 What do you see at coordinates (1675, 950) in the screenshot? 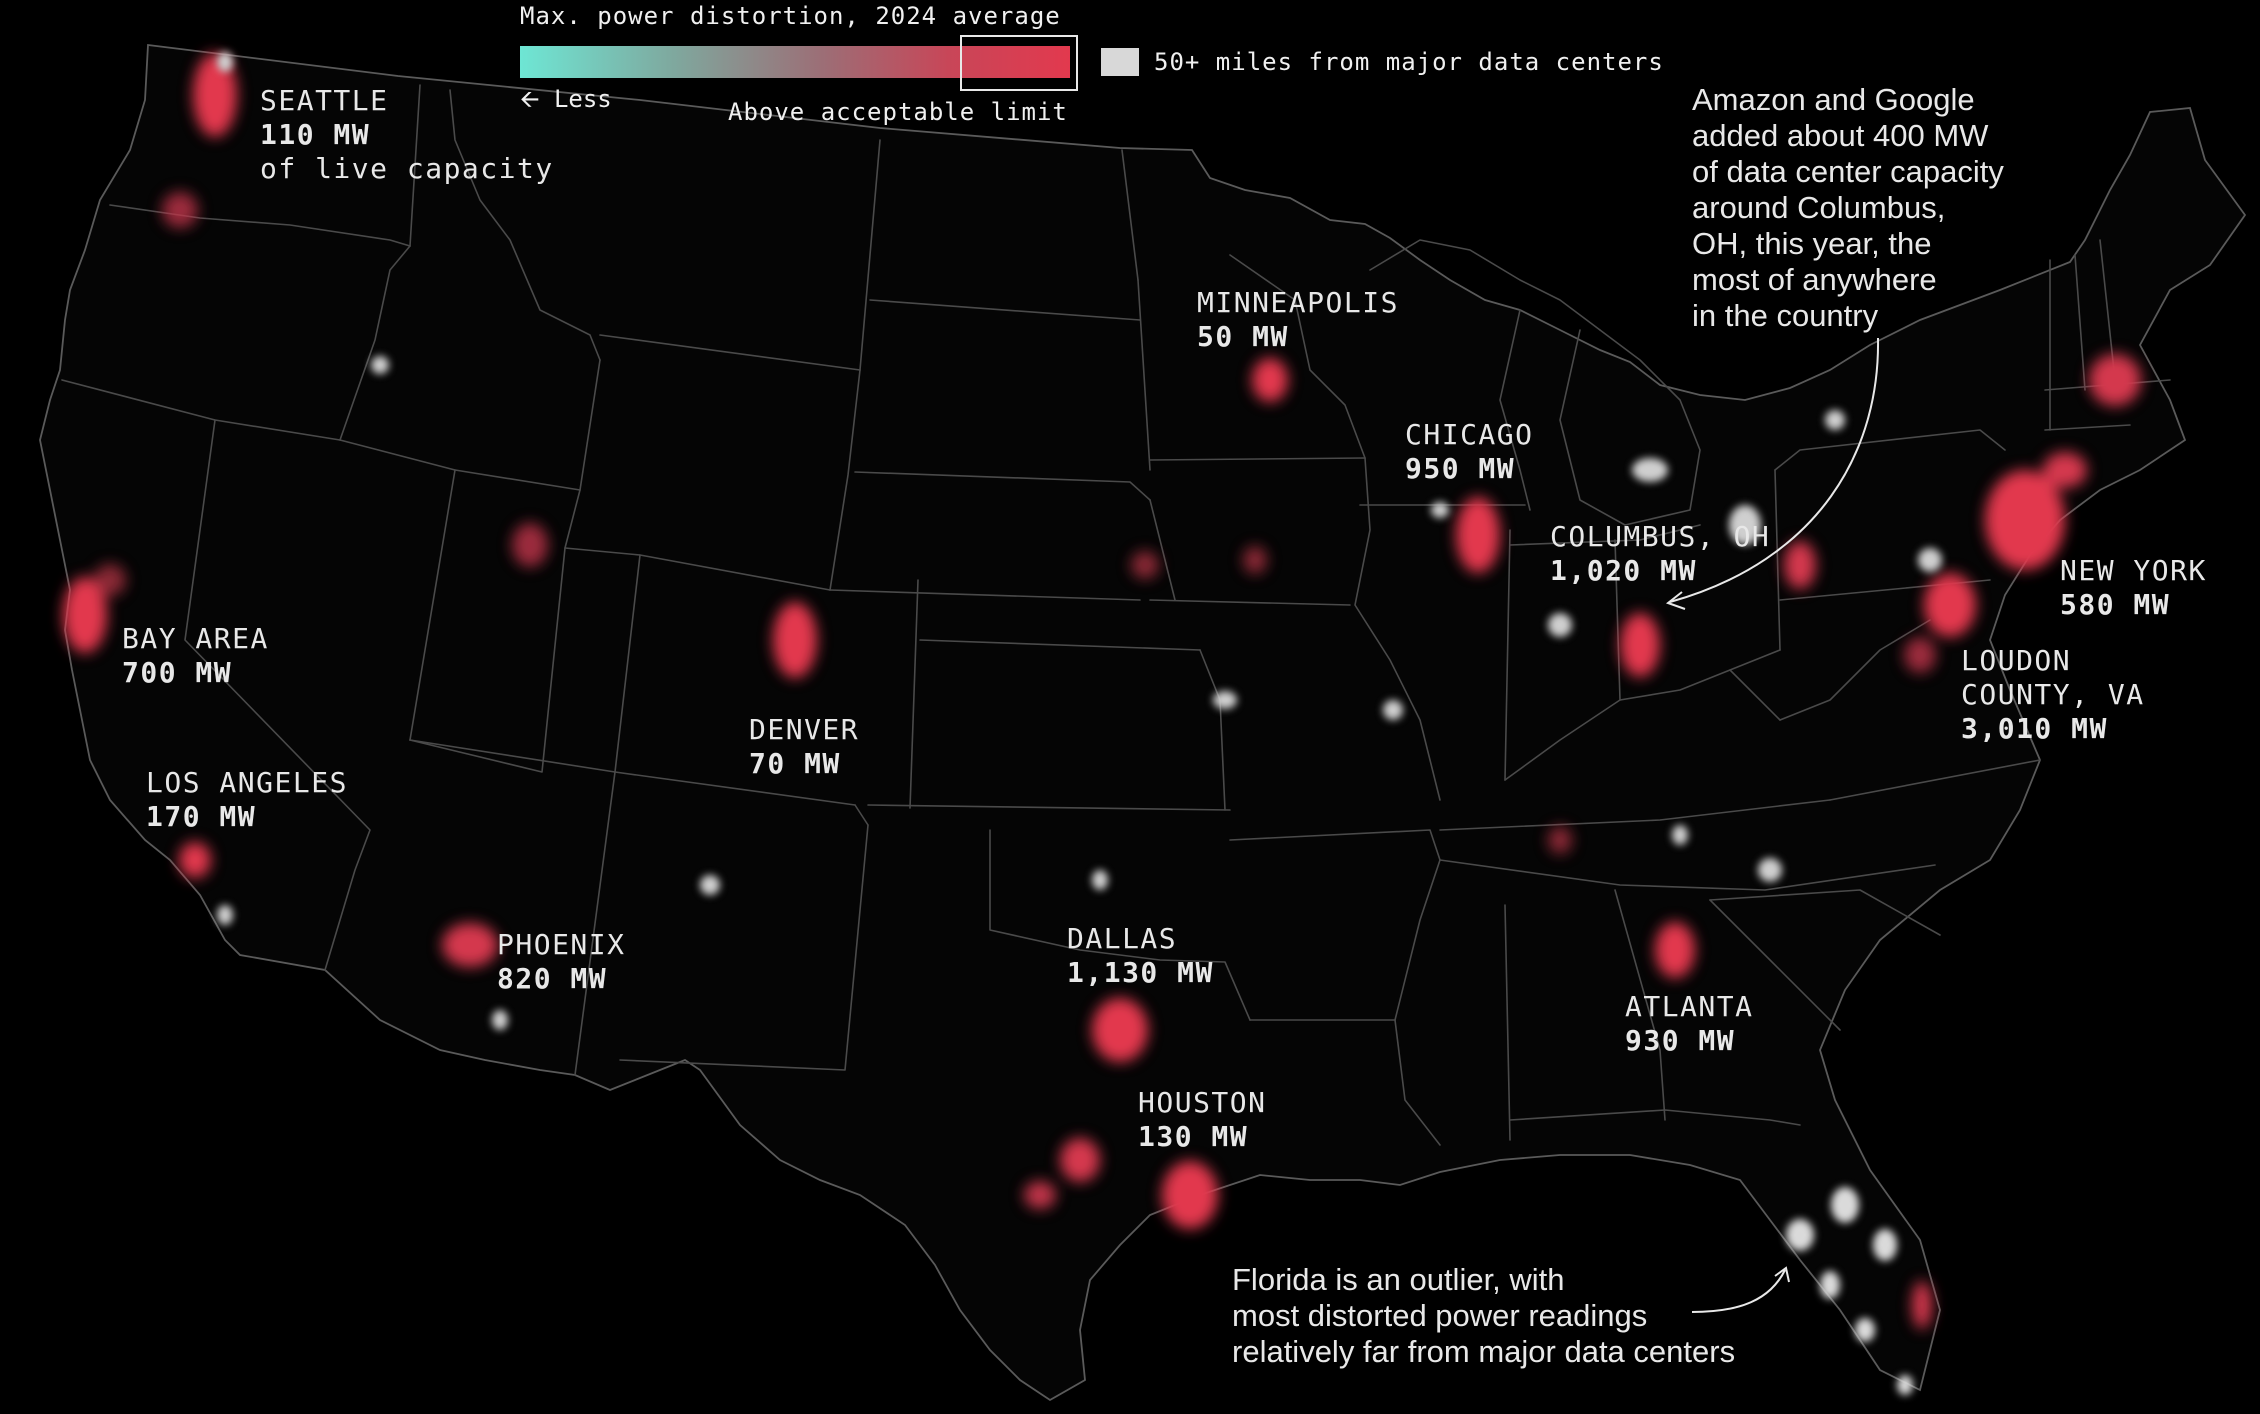
I see `cluster-atlanta` at bounding box center [1675, 950].